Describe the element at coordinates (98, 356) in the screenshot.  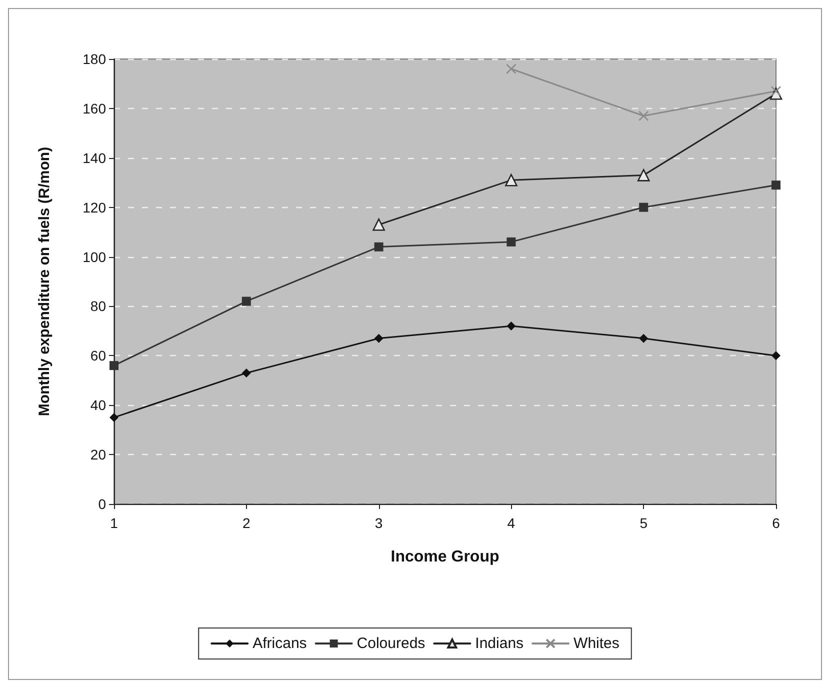
I see `y-tick-label: 60` at that location.